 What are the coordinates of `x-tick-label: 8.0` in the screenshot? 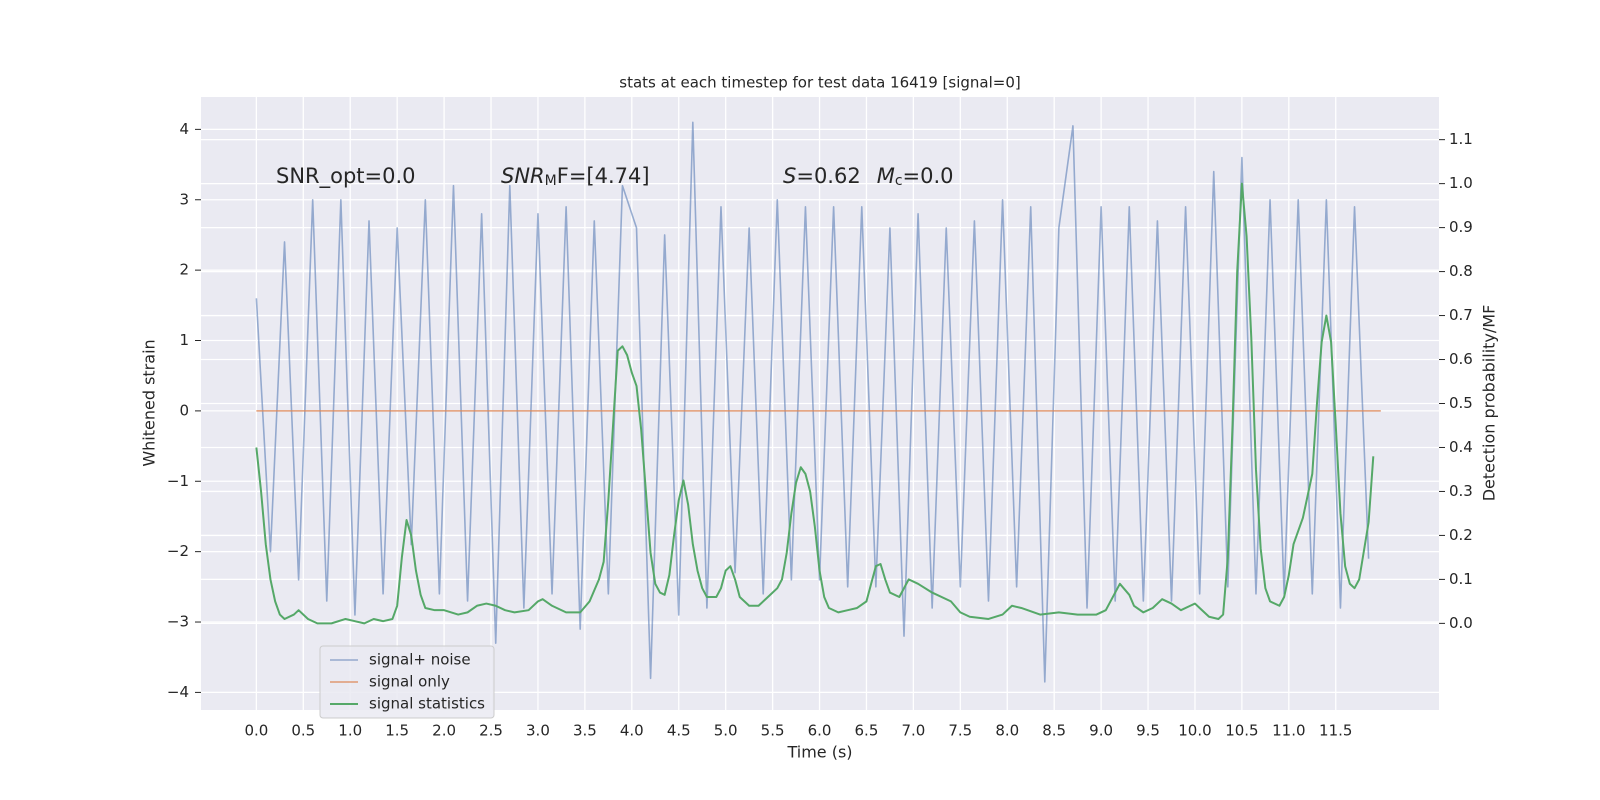 It's located at (1007, 731).